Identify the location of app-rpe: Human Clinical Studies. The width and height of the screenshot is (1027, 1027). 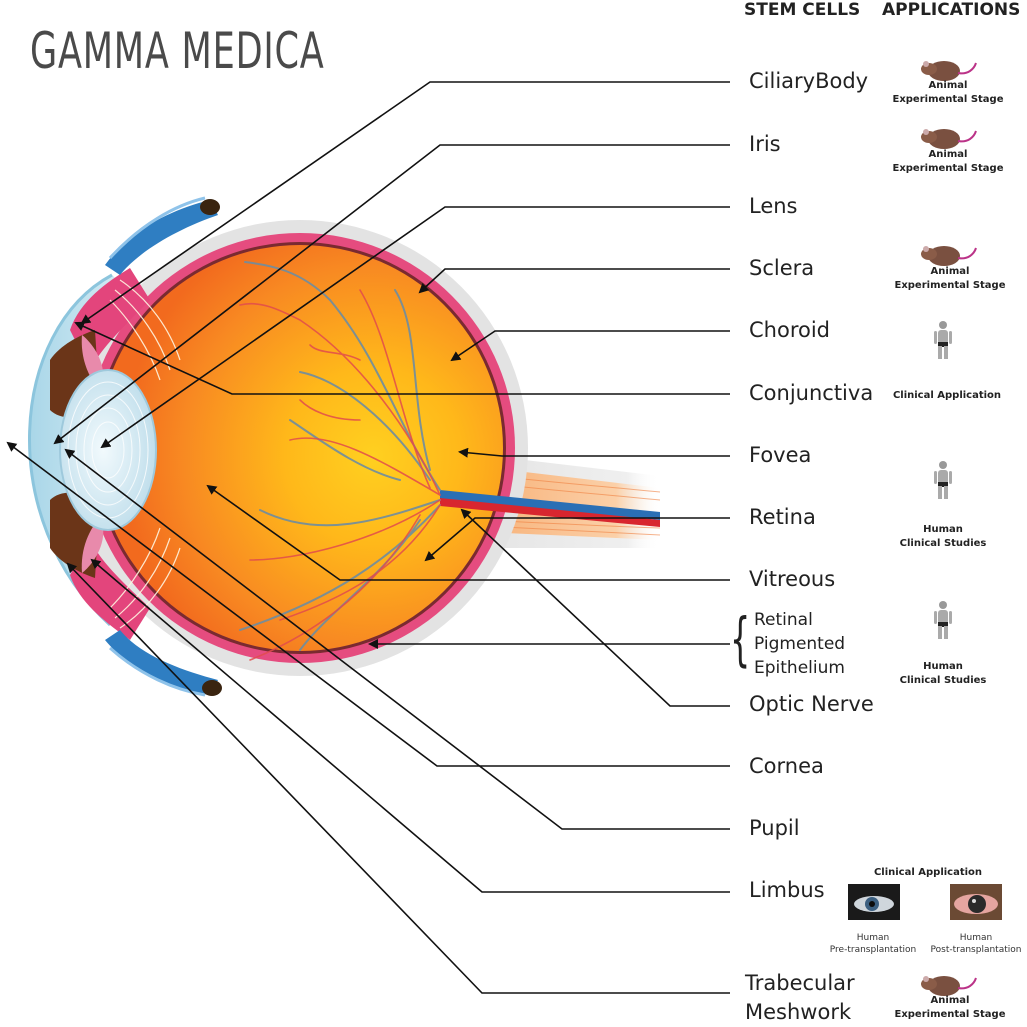
(943, 674).